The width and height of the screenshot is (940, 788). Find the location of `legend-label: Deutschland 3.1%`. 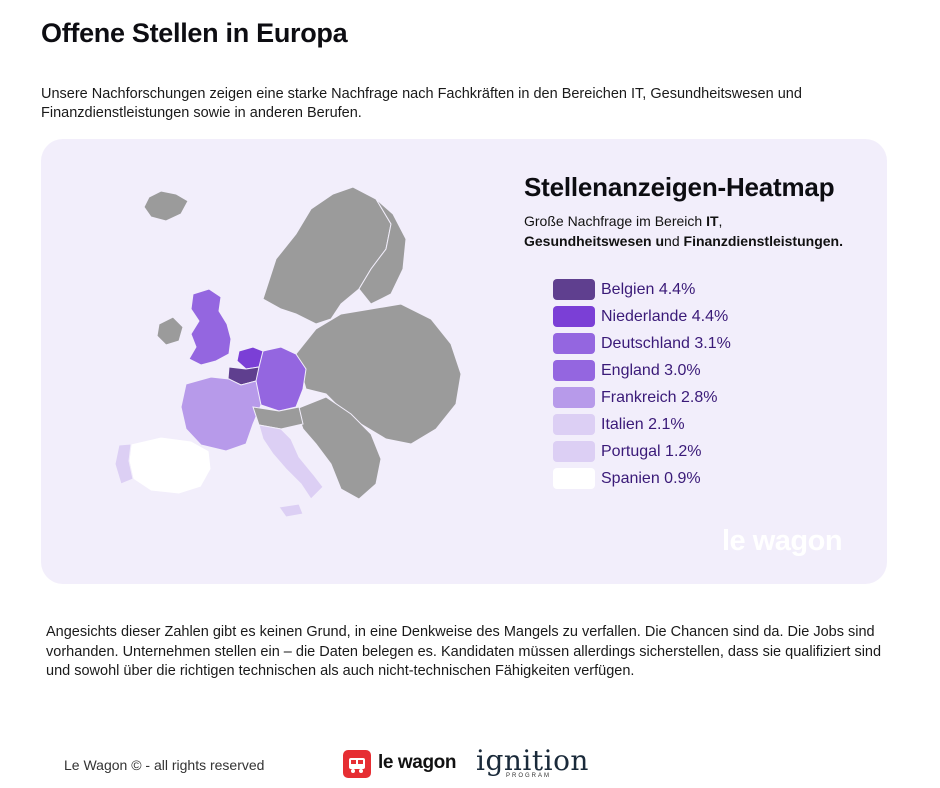

legend-label: Deutschland 3.1% is located at coordinates (666, 343).